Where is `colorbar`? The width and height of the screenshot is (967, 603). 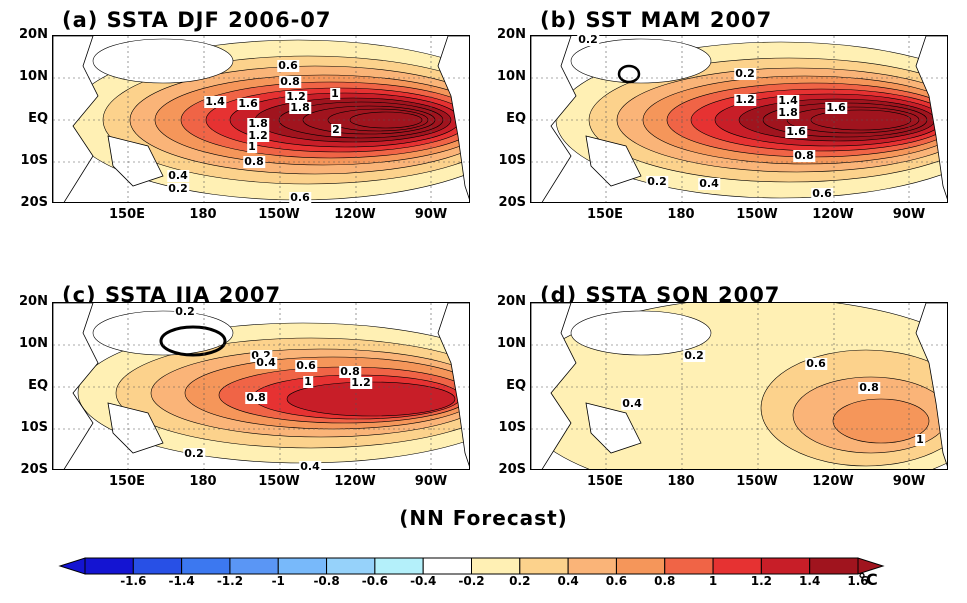
colorbar is located at coordinates (471, 566).